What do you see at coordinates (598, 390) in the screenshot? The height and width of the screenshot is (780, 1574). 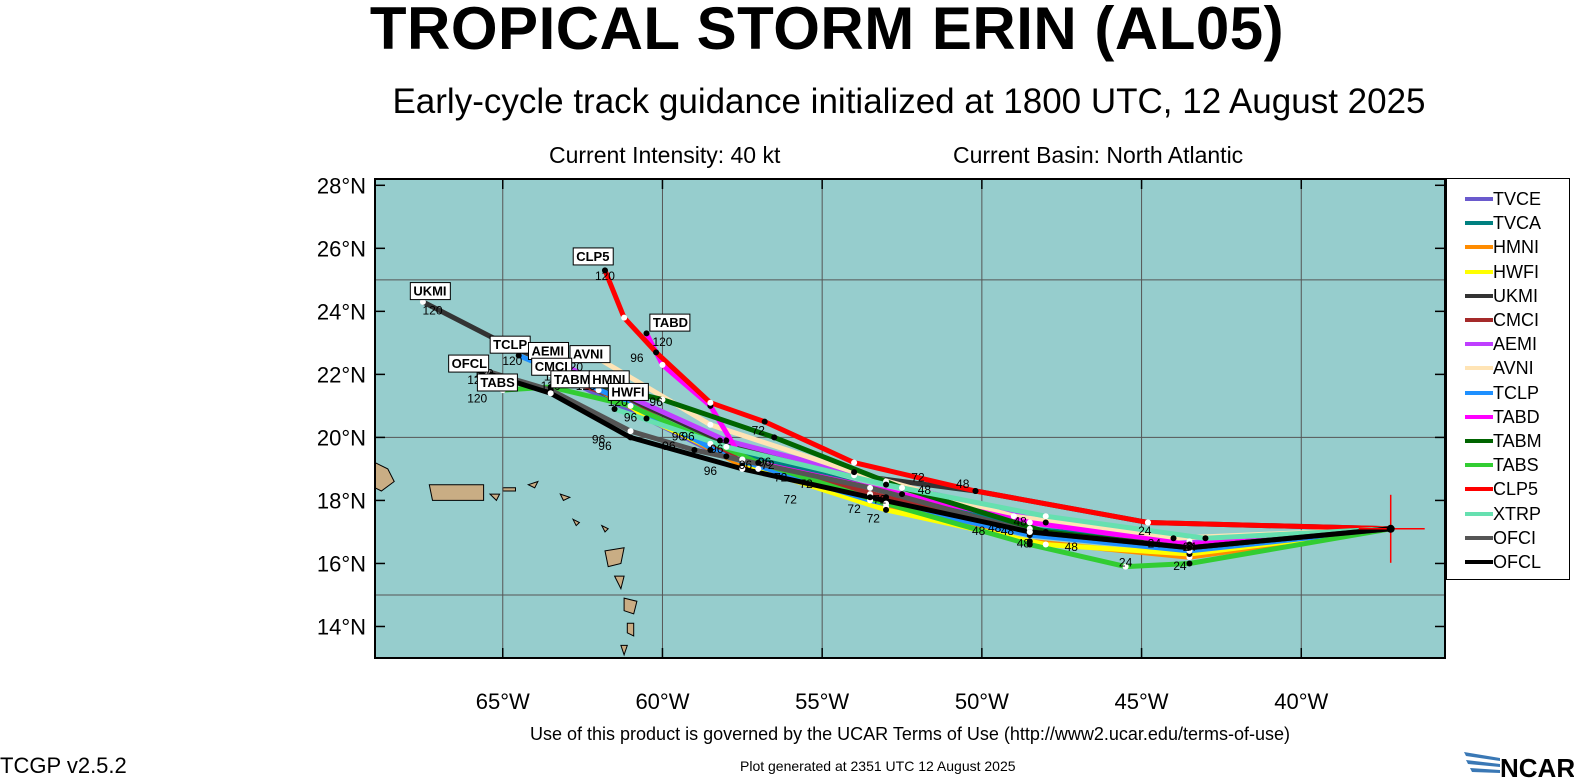 I see `track-point-hmni` at bounding box center [598, 390].